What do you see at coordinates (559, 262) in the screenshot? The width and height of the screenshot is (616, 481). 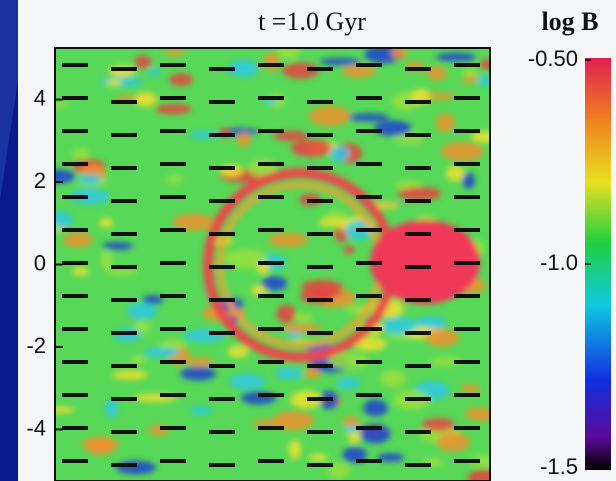 I see `colorbar-tick-label: -1.0` at bounding box center [559, 262].